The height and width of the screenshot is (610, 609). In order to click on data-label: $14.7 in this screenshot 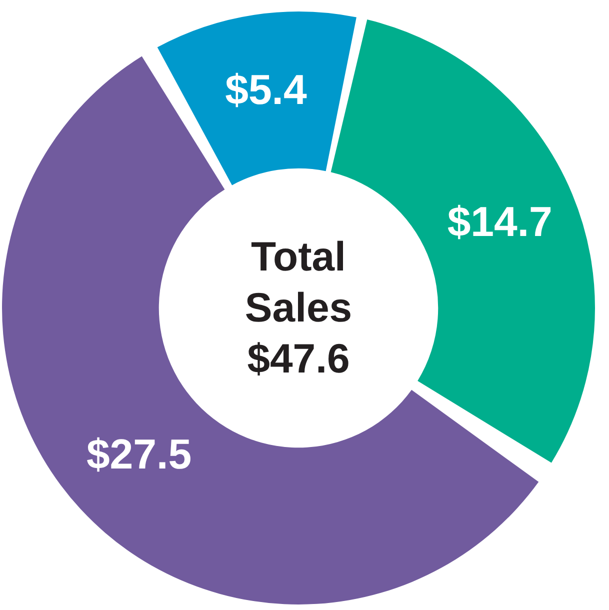, I will do `click(499, 221)`.